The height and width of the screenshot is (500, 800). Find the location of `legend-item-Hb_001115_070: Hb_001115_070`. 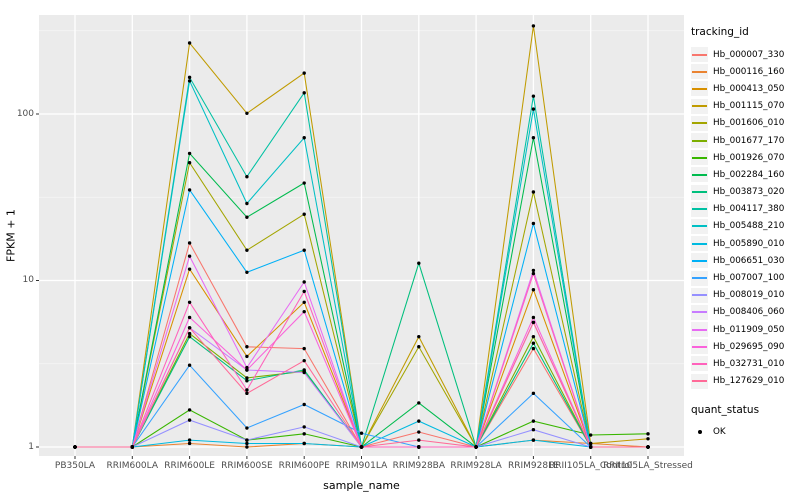

legend-item-Hb_001115_070: Hb_001115_070 is located at coordinates (745, 106).